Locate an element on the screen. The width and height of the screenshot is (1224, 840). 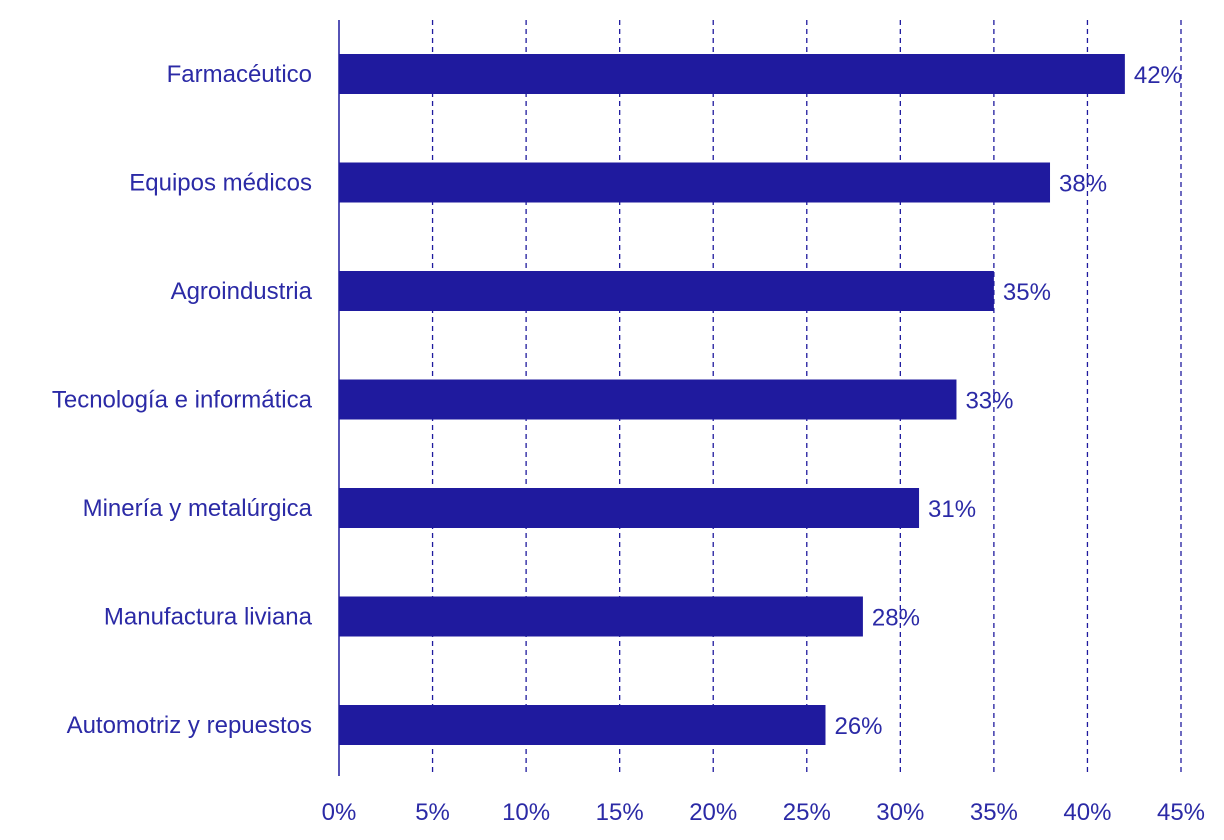
x-tick-label-0: 0% is located at coordinates (339, 812).